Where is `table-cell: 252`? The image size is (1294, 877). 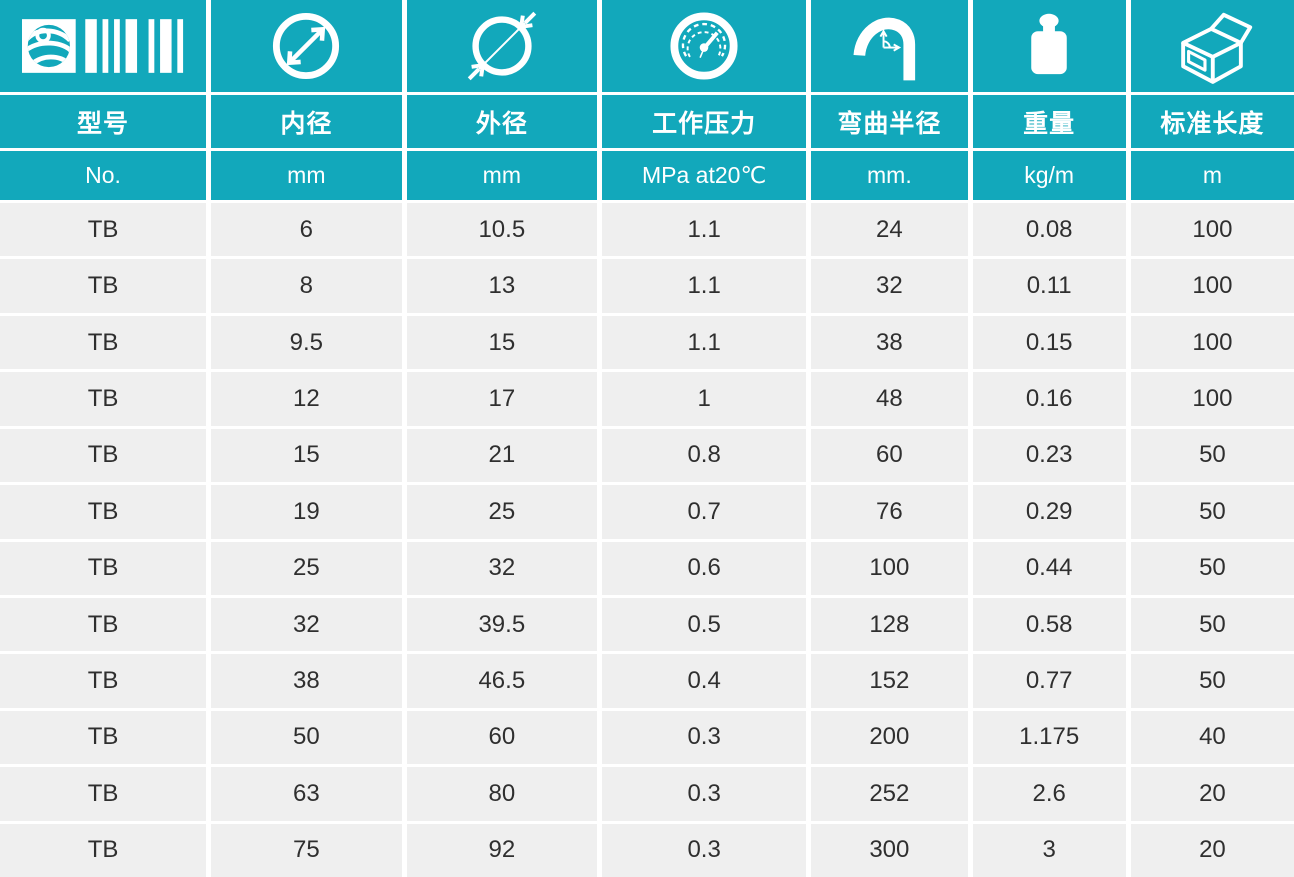 table-cell: 252 is located at coordinates (889, 794).